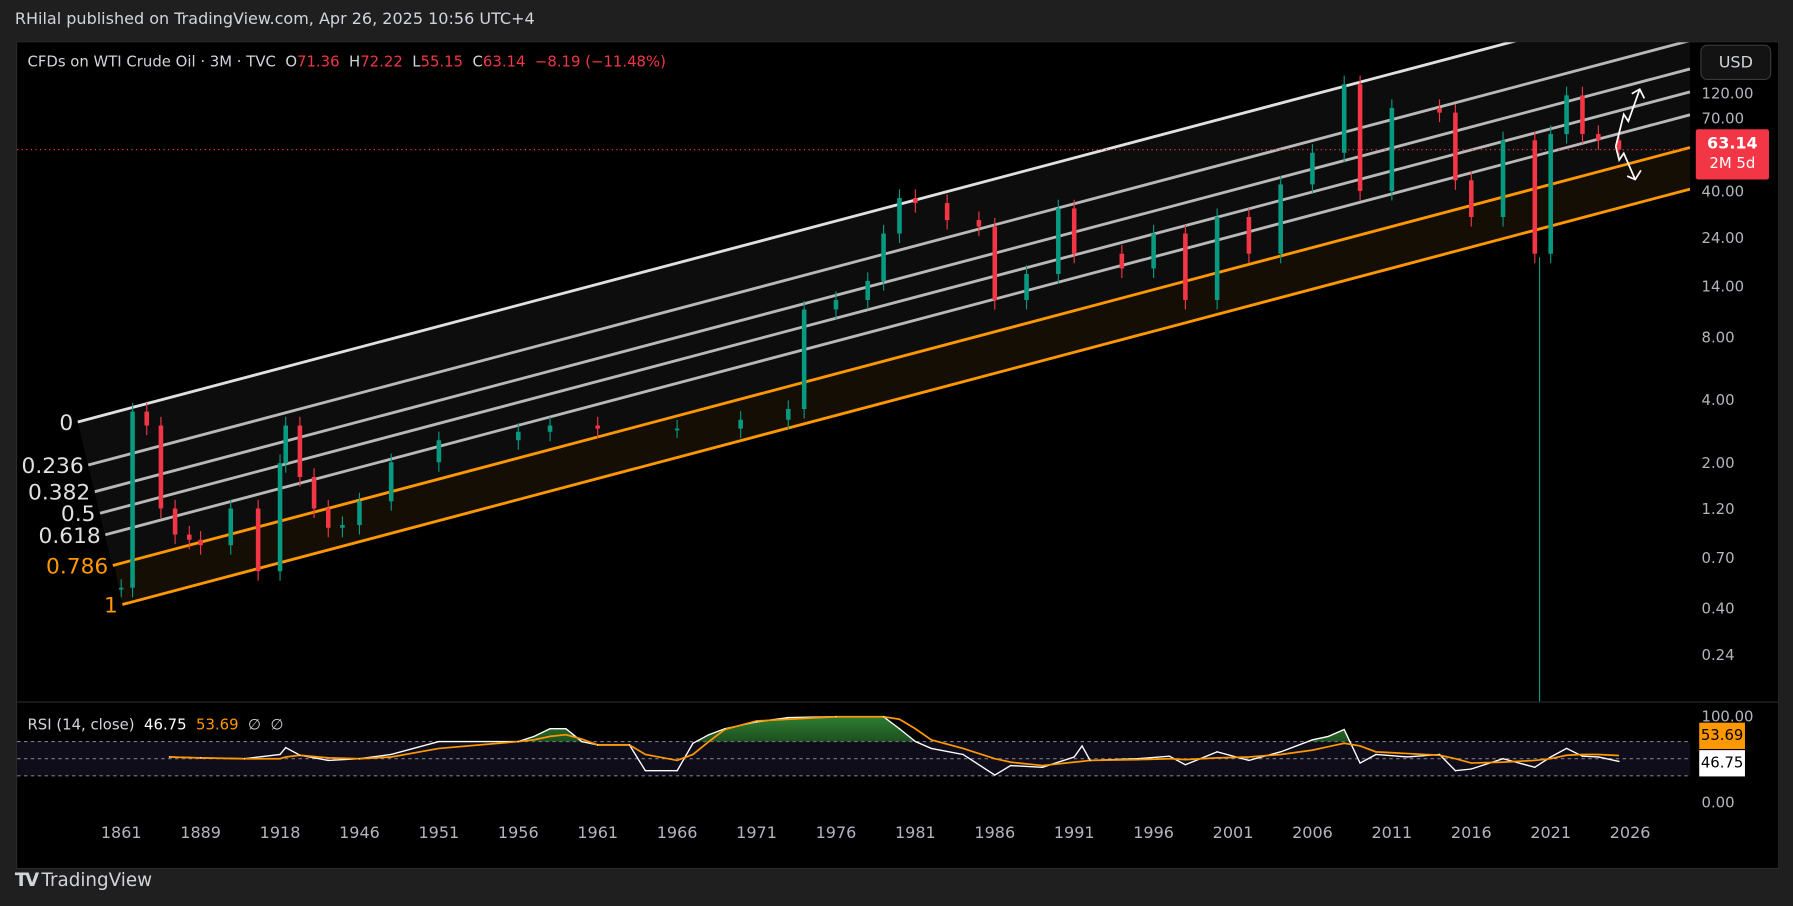  I want to click on price-tick-label: 0.40, so click(1718, 609).